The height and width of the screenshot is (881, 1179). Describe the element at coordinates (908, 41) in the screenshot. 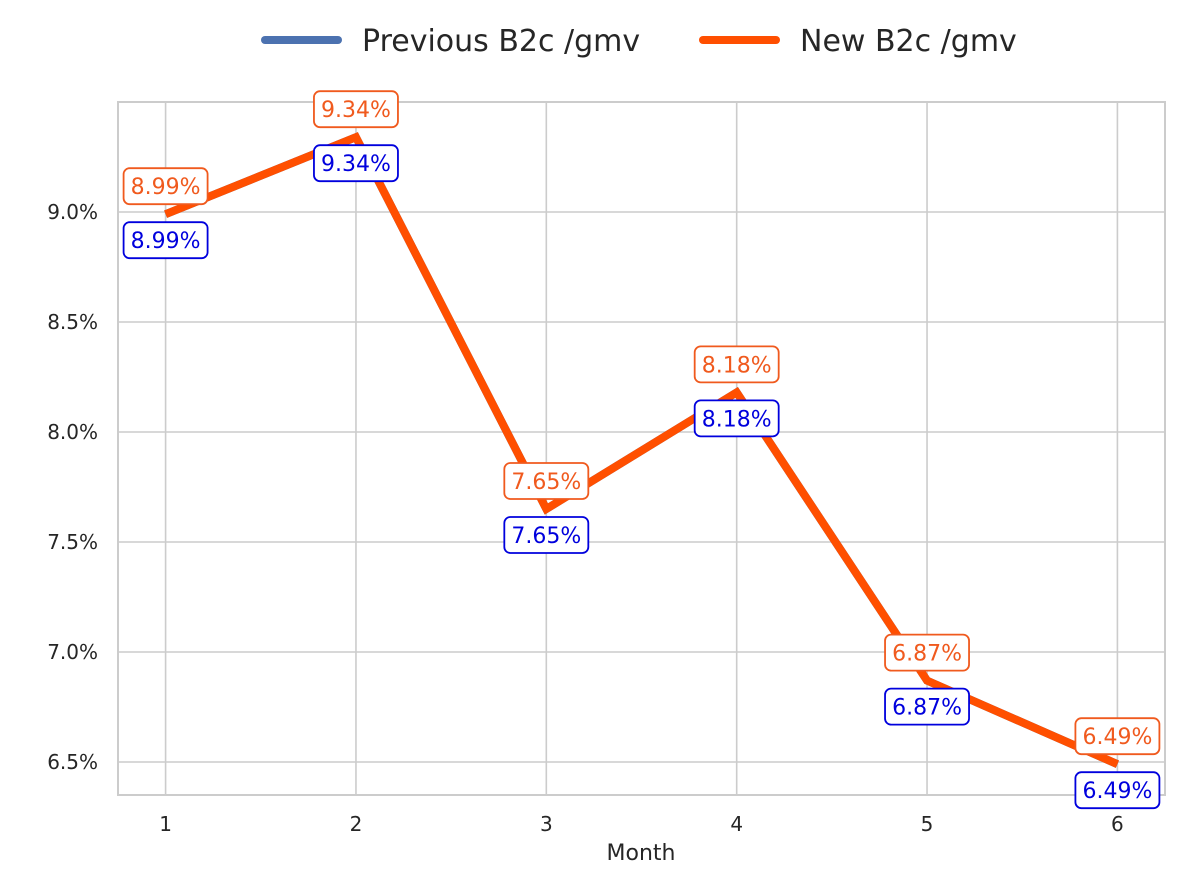

I see `legend-label: New B2c /gmv` at that location.